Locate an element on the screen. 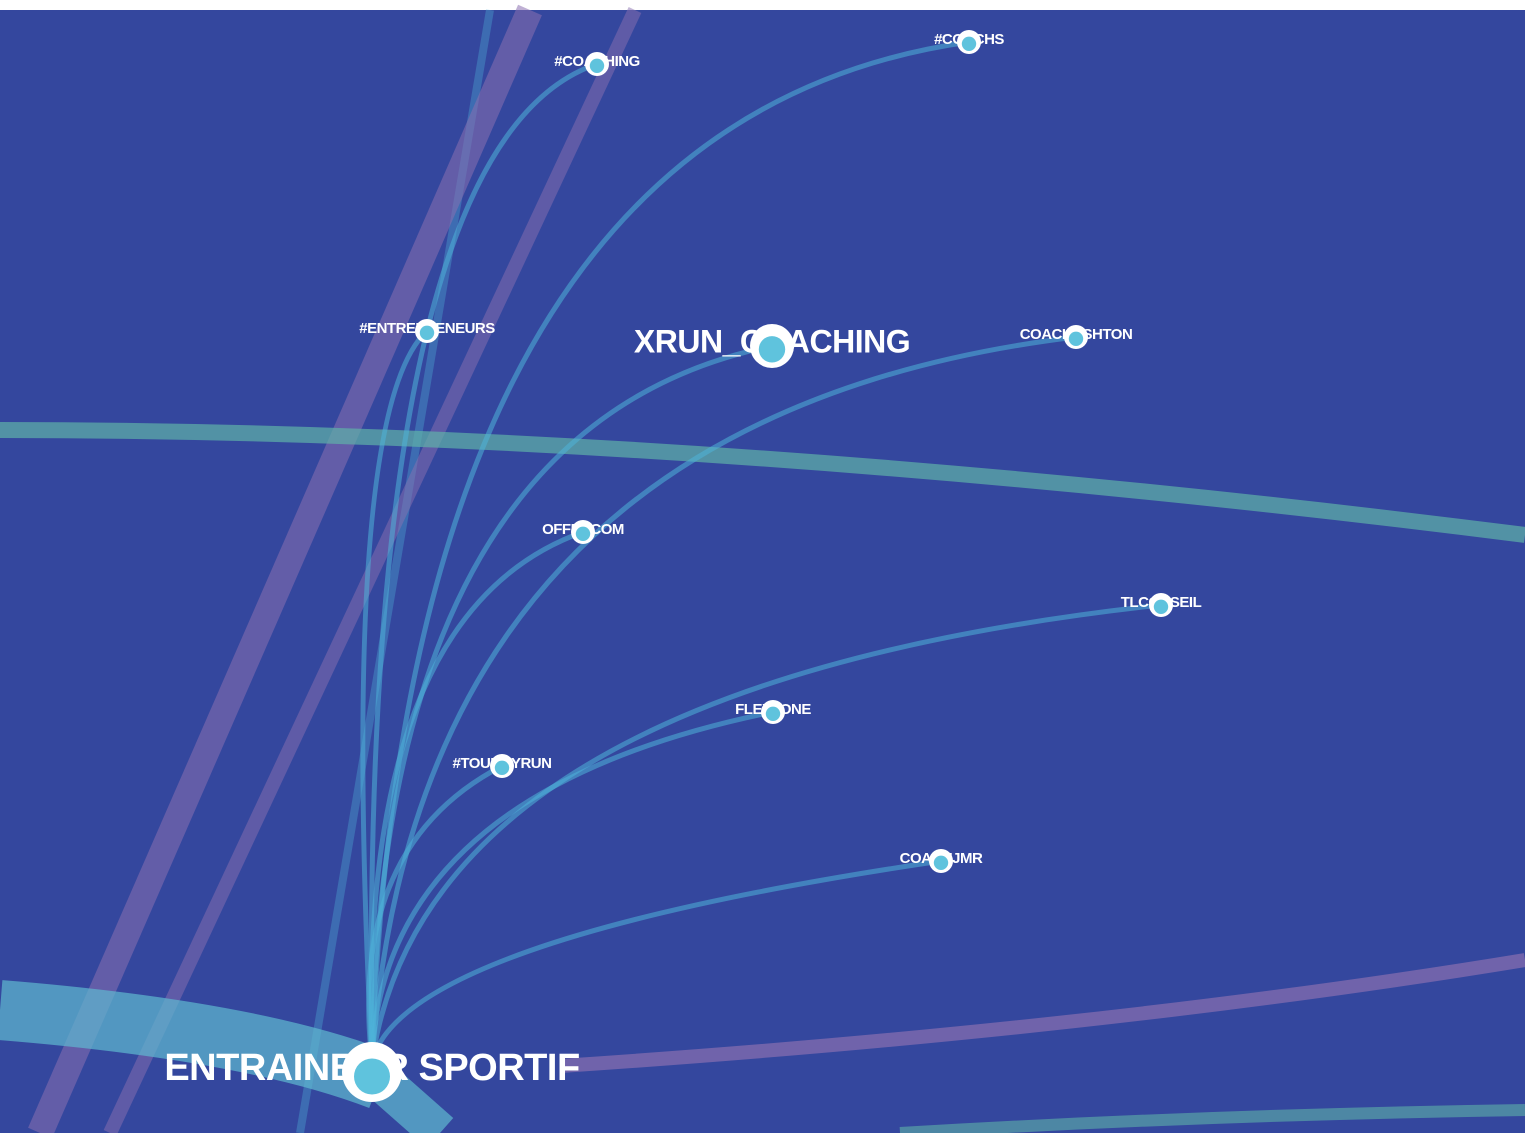 The height and width of the screenshot is (1133, 1525). node: COACHASHTON is located at coordinates (1076, 337).